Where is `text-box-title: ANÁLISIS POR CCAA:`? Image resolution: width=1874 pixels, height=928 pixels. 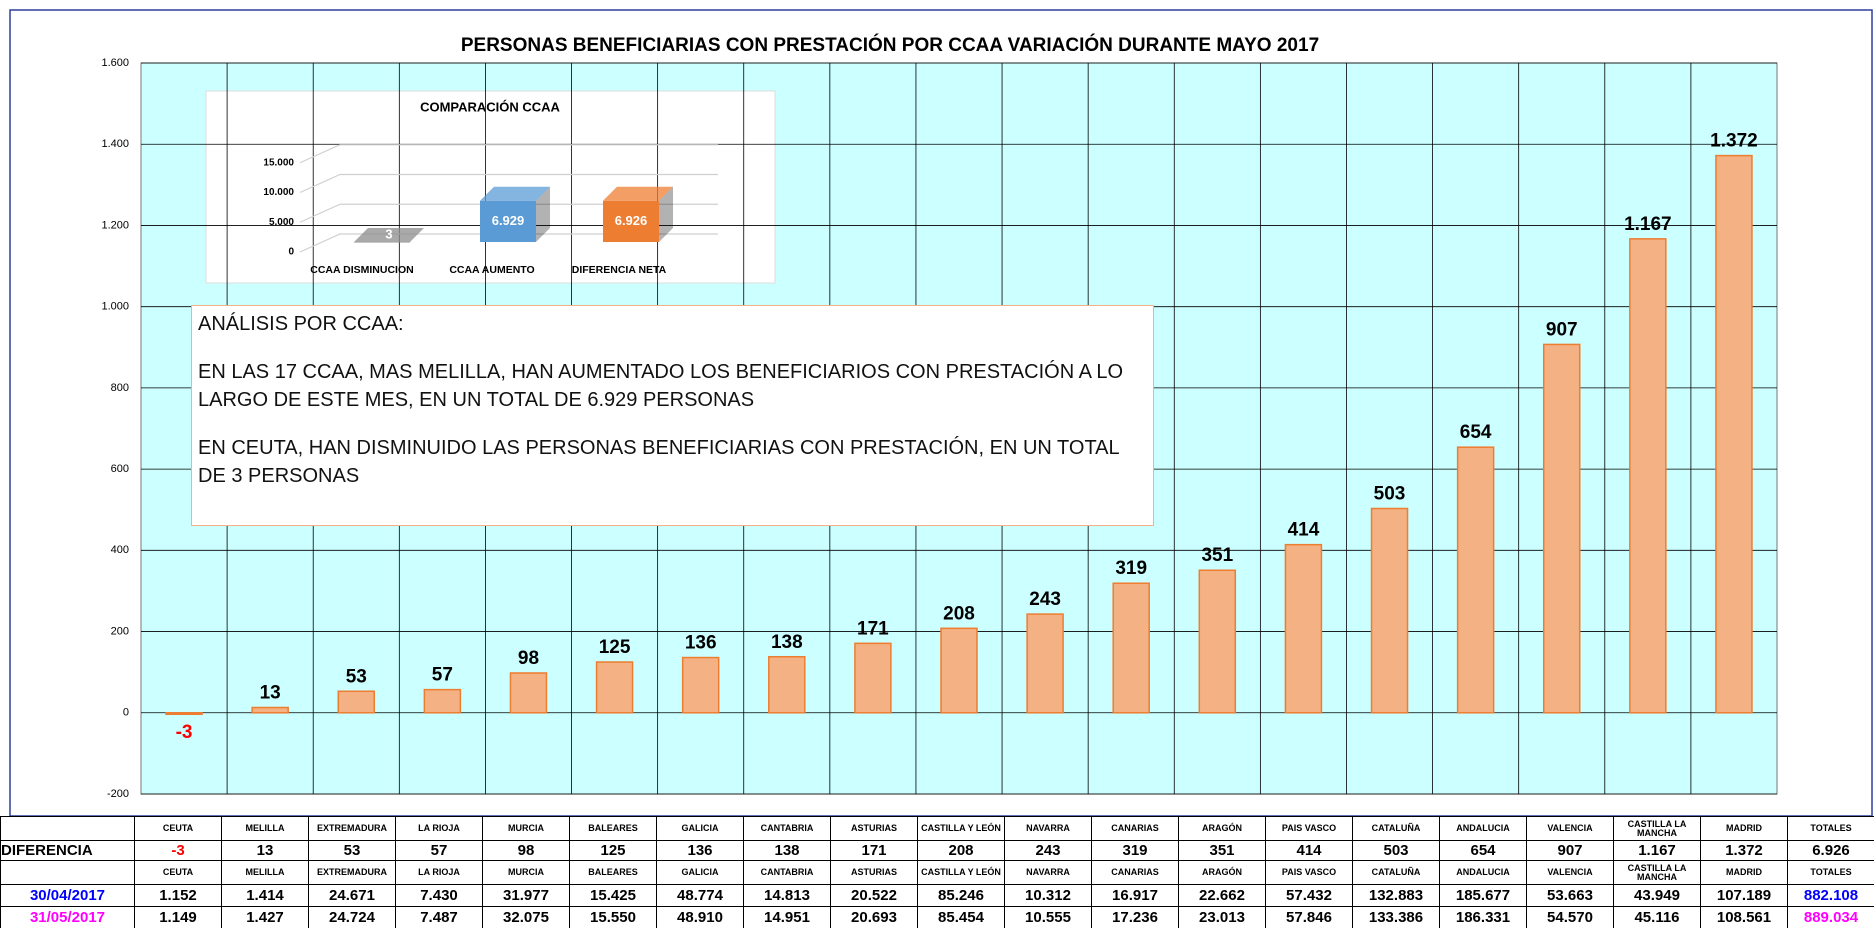
text-box-title: ANÁLISIS POR CCAA: is located at coordinates (301, 324).